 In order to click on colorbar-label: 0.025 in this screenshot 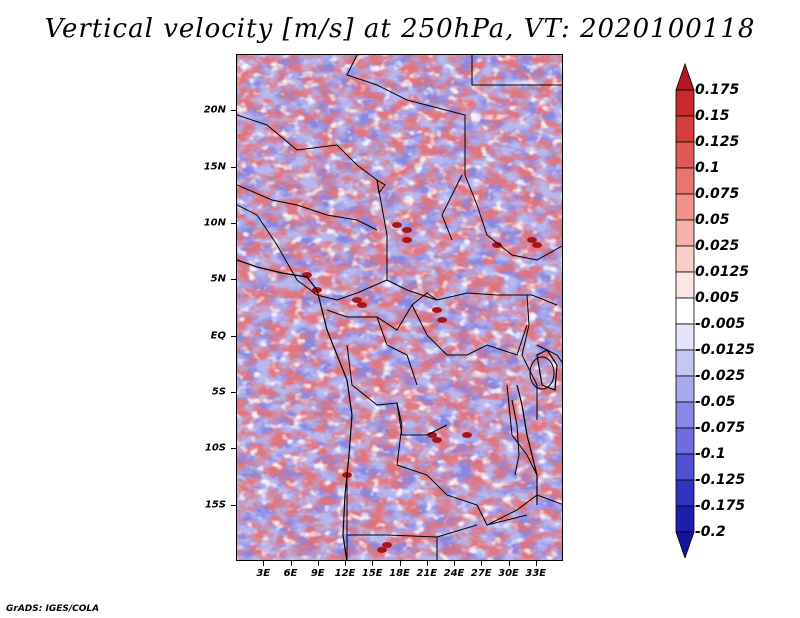, I will do `click(717, 246)`.